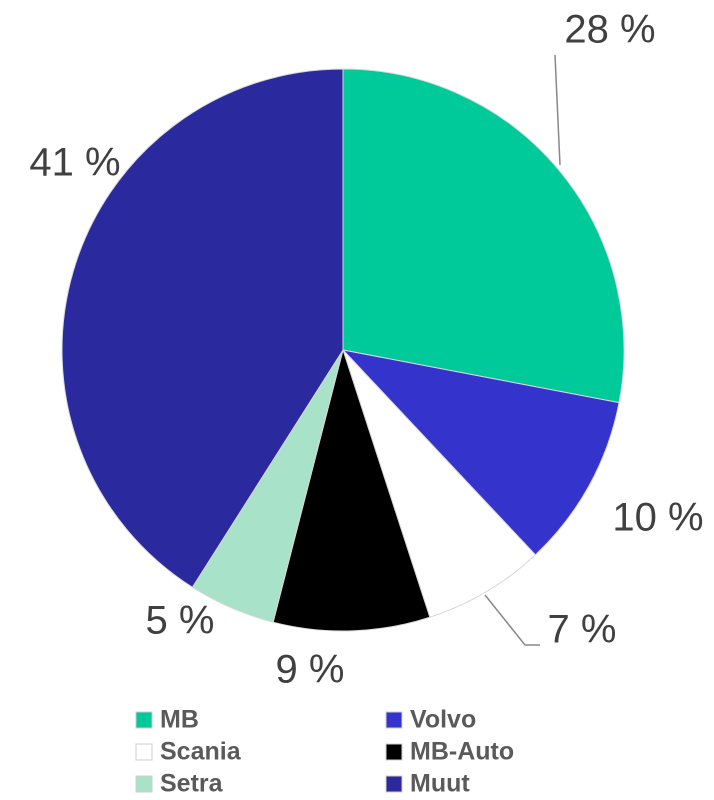  What do you see at coordinates (179, 720) in the screenshot?
I see `legend-label: MB` at bounding box center [179, 720].